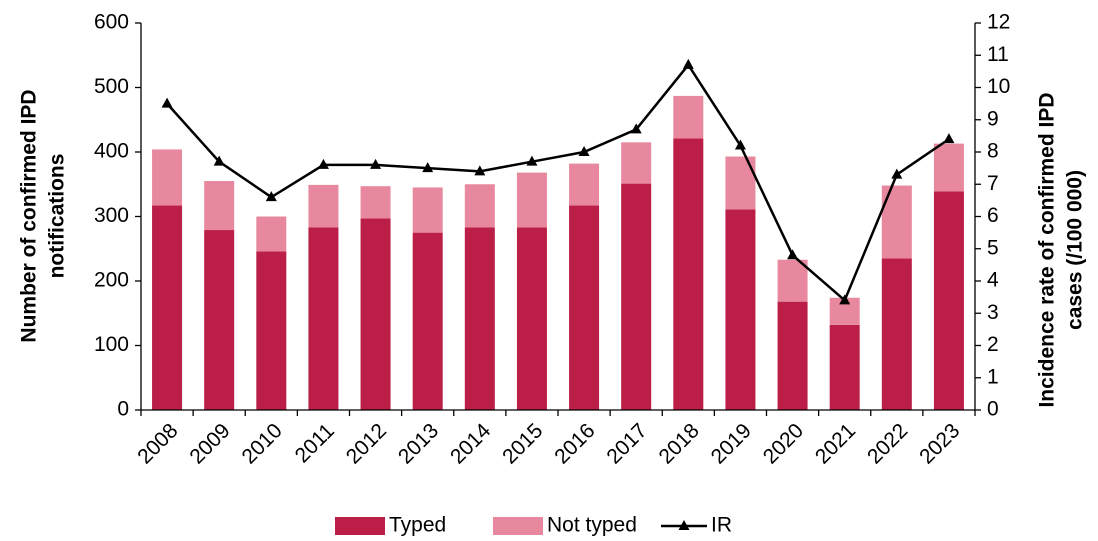  I want to click on legend-label: Not typed, so click(592, 525).